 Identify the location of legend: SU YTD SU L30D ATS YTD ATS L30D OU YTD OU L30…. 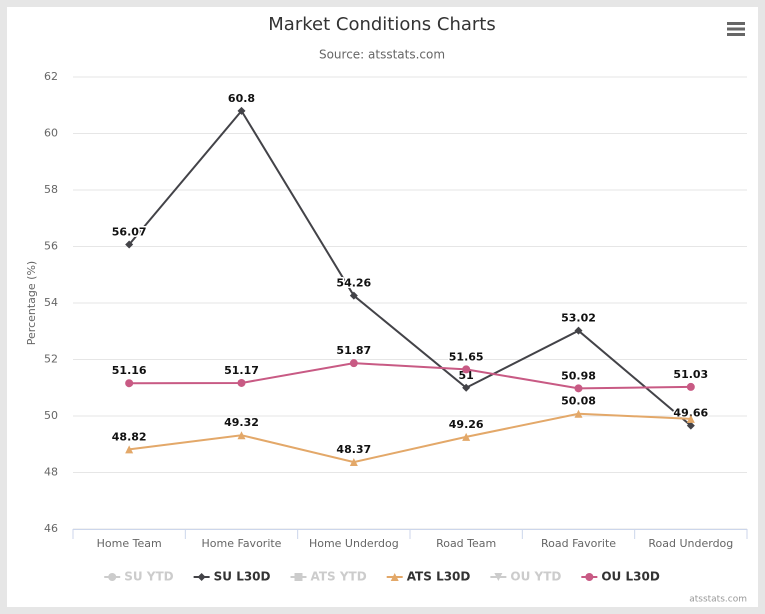
(382, 577).